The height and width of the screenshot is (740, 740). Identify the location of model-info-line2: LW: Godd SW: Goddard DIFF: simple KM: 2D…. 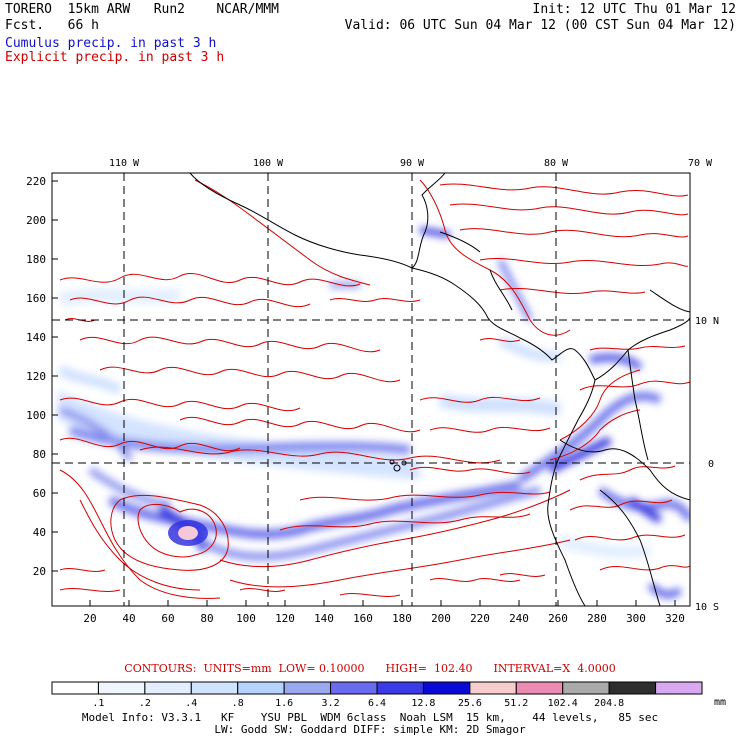
(370, 729).